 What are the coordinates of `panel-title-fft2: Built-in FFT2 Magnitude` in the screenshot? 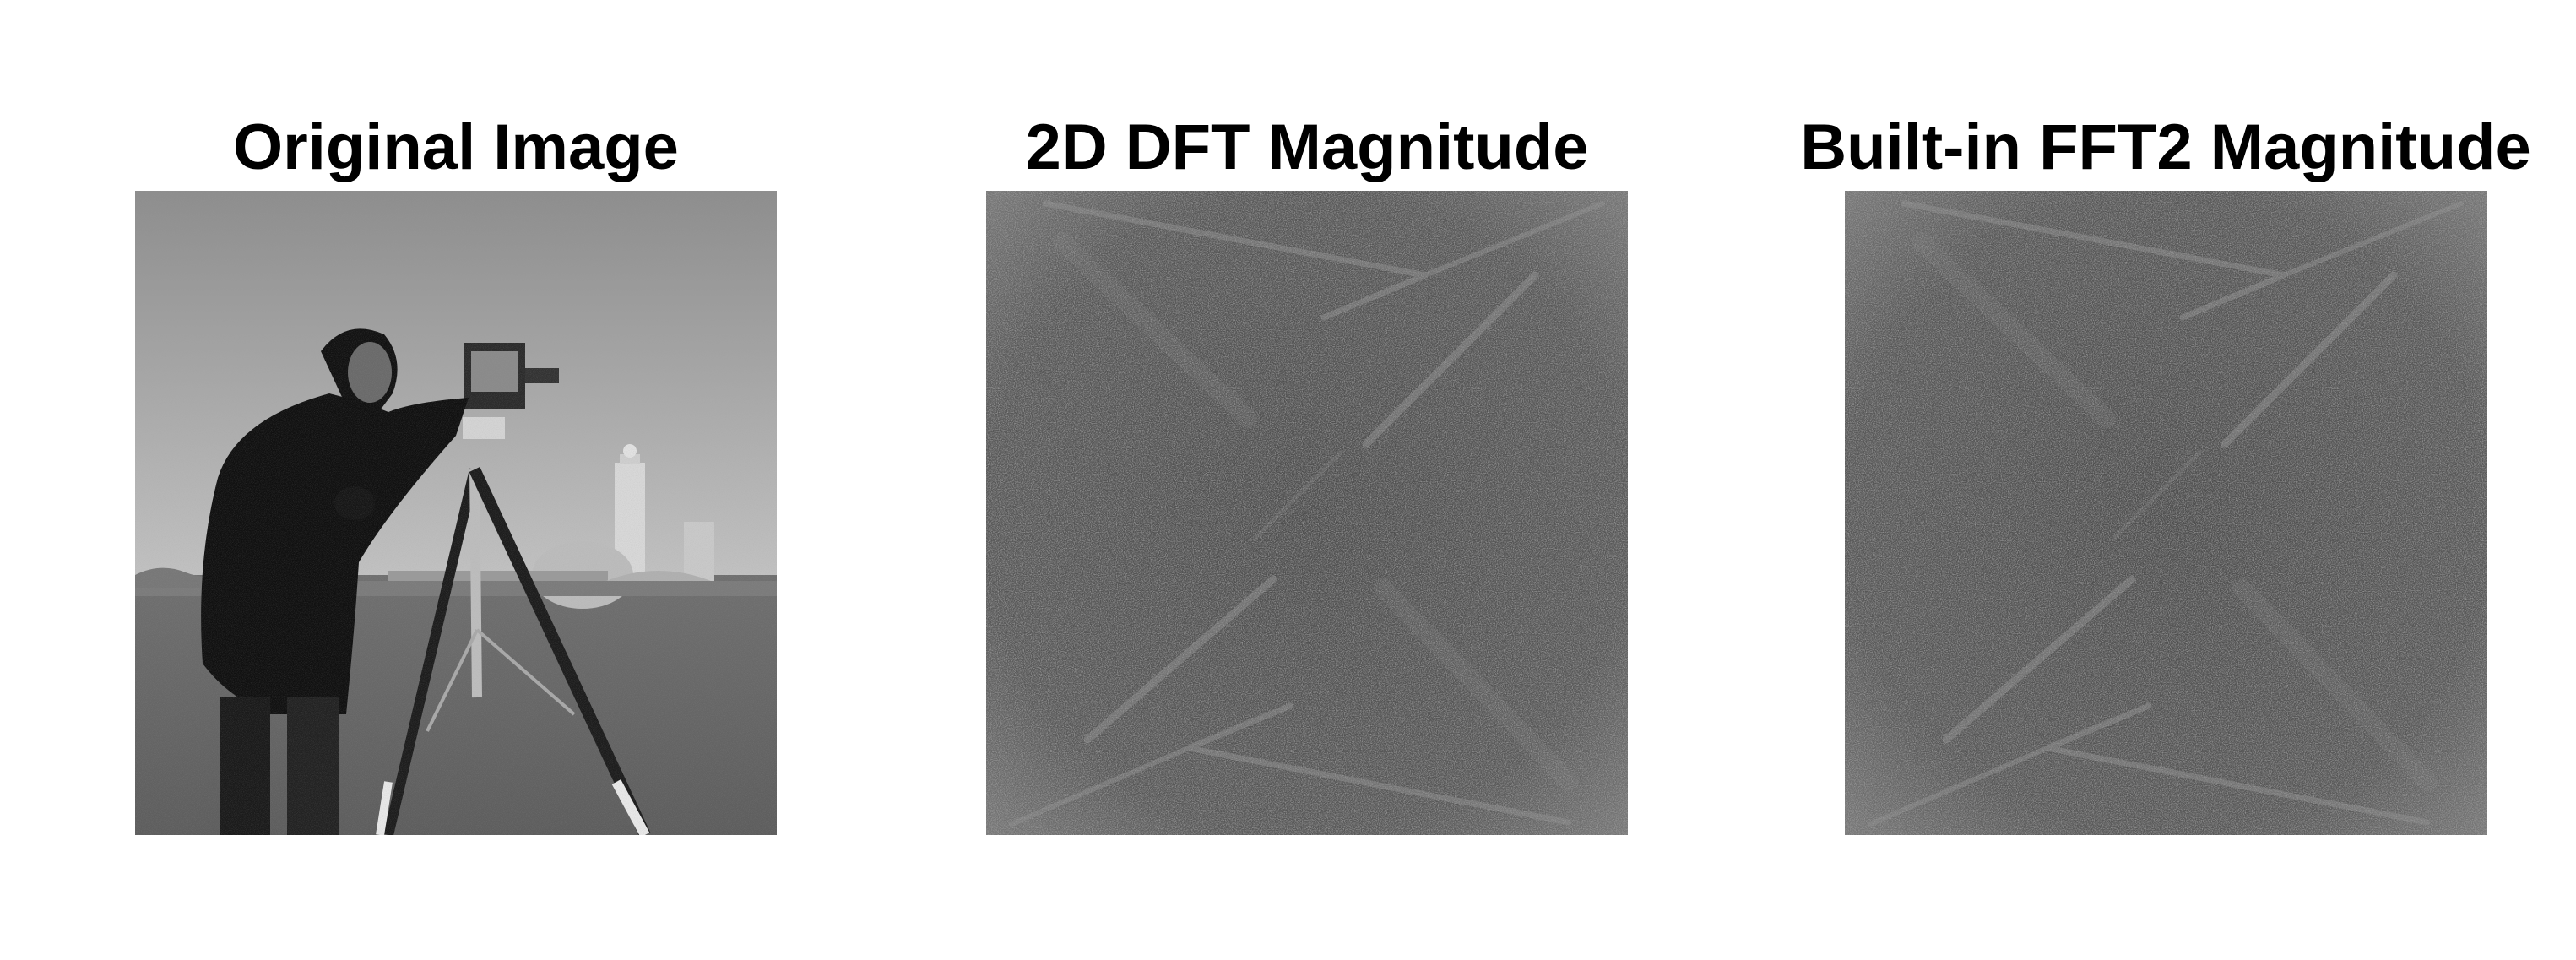 It's located at (2166, 147).